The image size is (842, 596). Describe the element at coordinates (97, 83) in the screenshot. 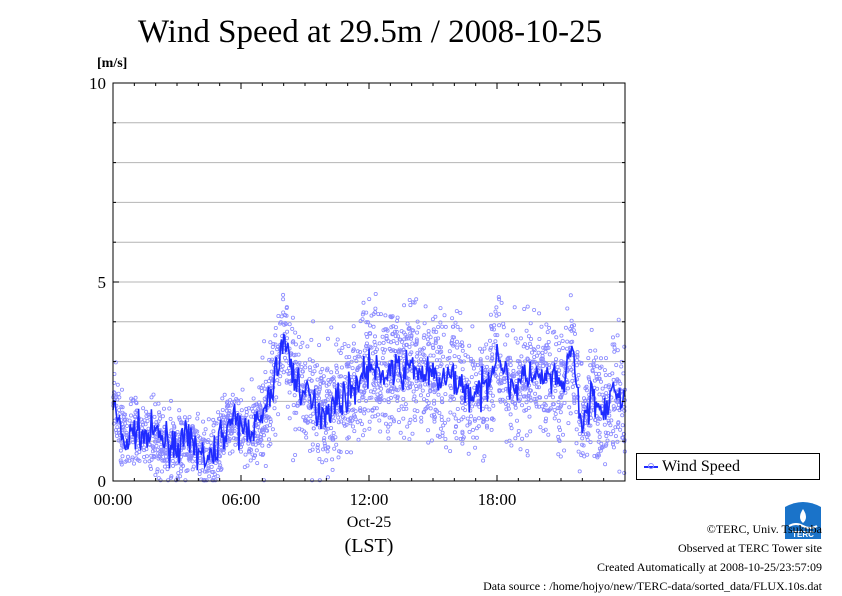

I see `y-tick-label: 10` at that location.